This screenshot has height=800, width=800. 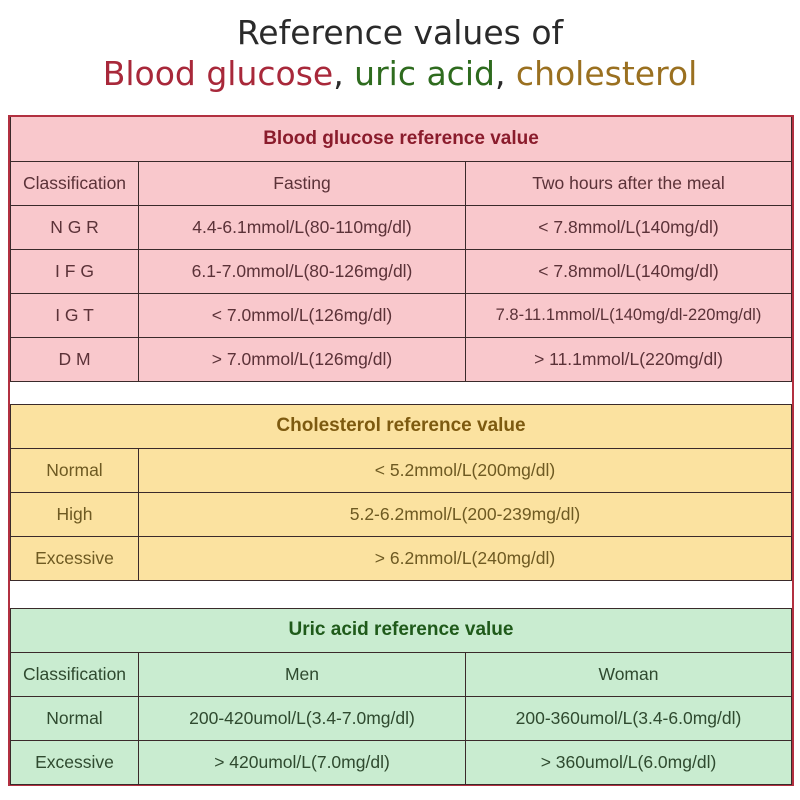 What do you see at coordinates (401, 139) in the screenshot?
I see `glucose-heading: Blood glucose reference value` at bounding box center [401, 139].